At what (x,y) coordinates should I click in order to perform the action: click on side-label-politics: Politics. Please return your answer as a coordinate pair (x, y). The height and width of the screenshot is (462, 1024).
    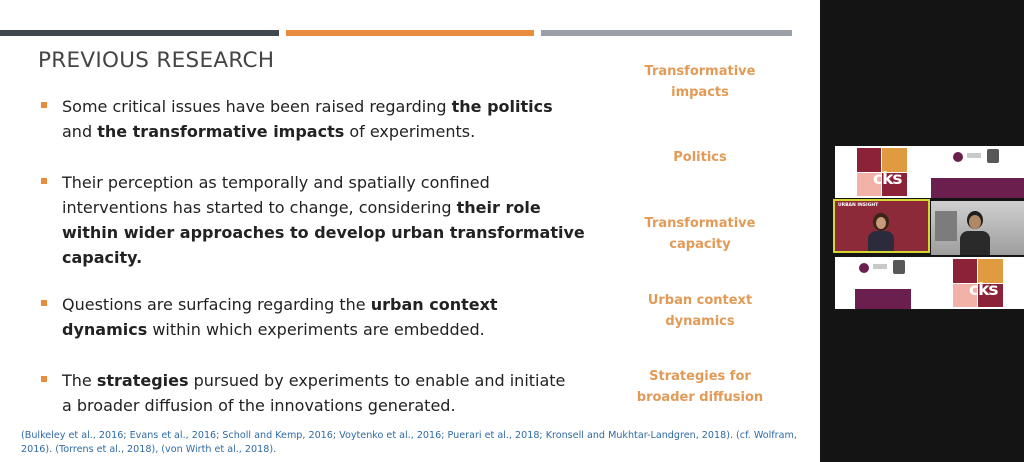
    Looking at the image, I should click on (700, 157).